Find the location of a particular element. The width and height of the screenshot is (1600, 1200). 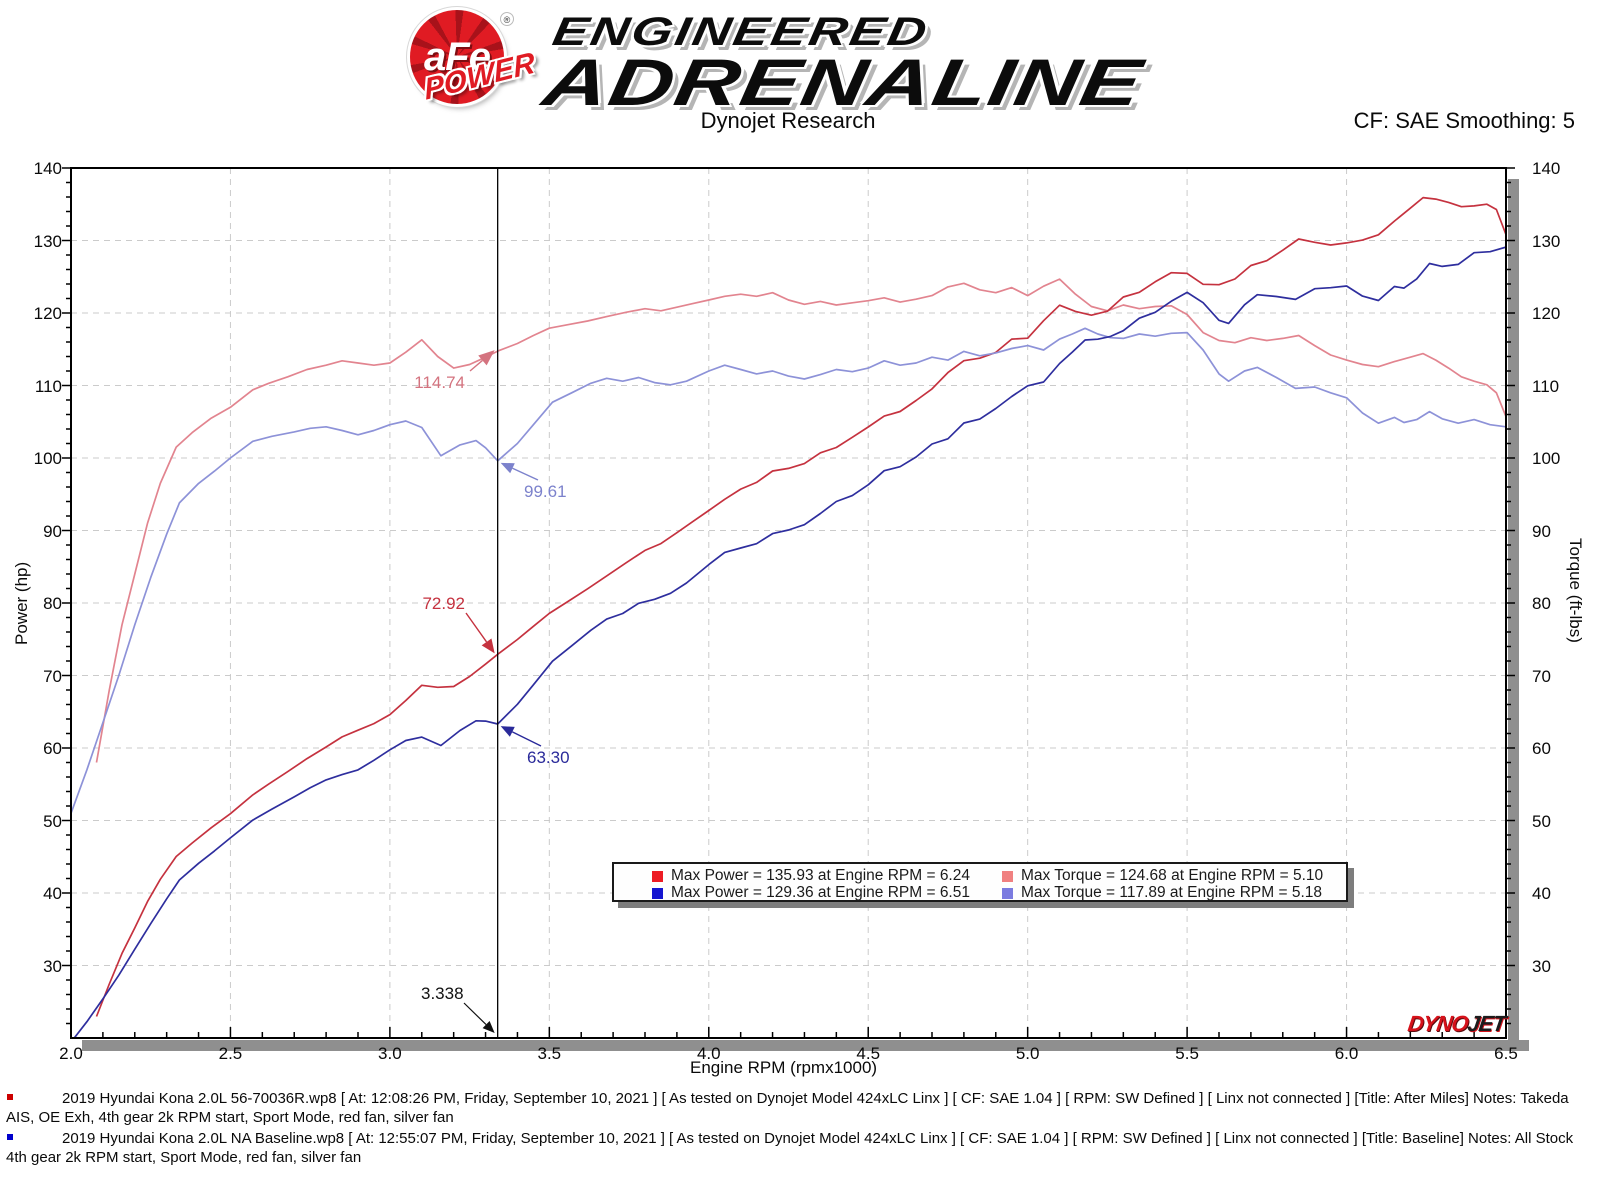

x-axis-title: Engine RPM (rpmx1000) is located at coordinates (784, 1067).